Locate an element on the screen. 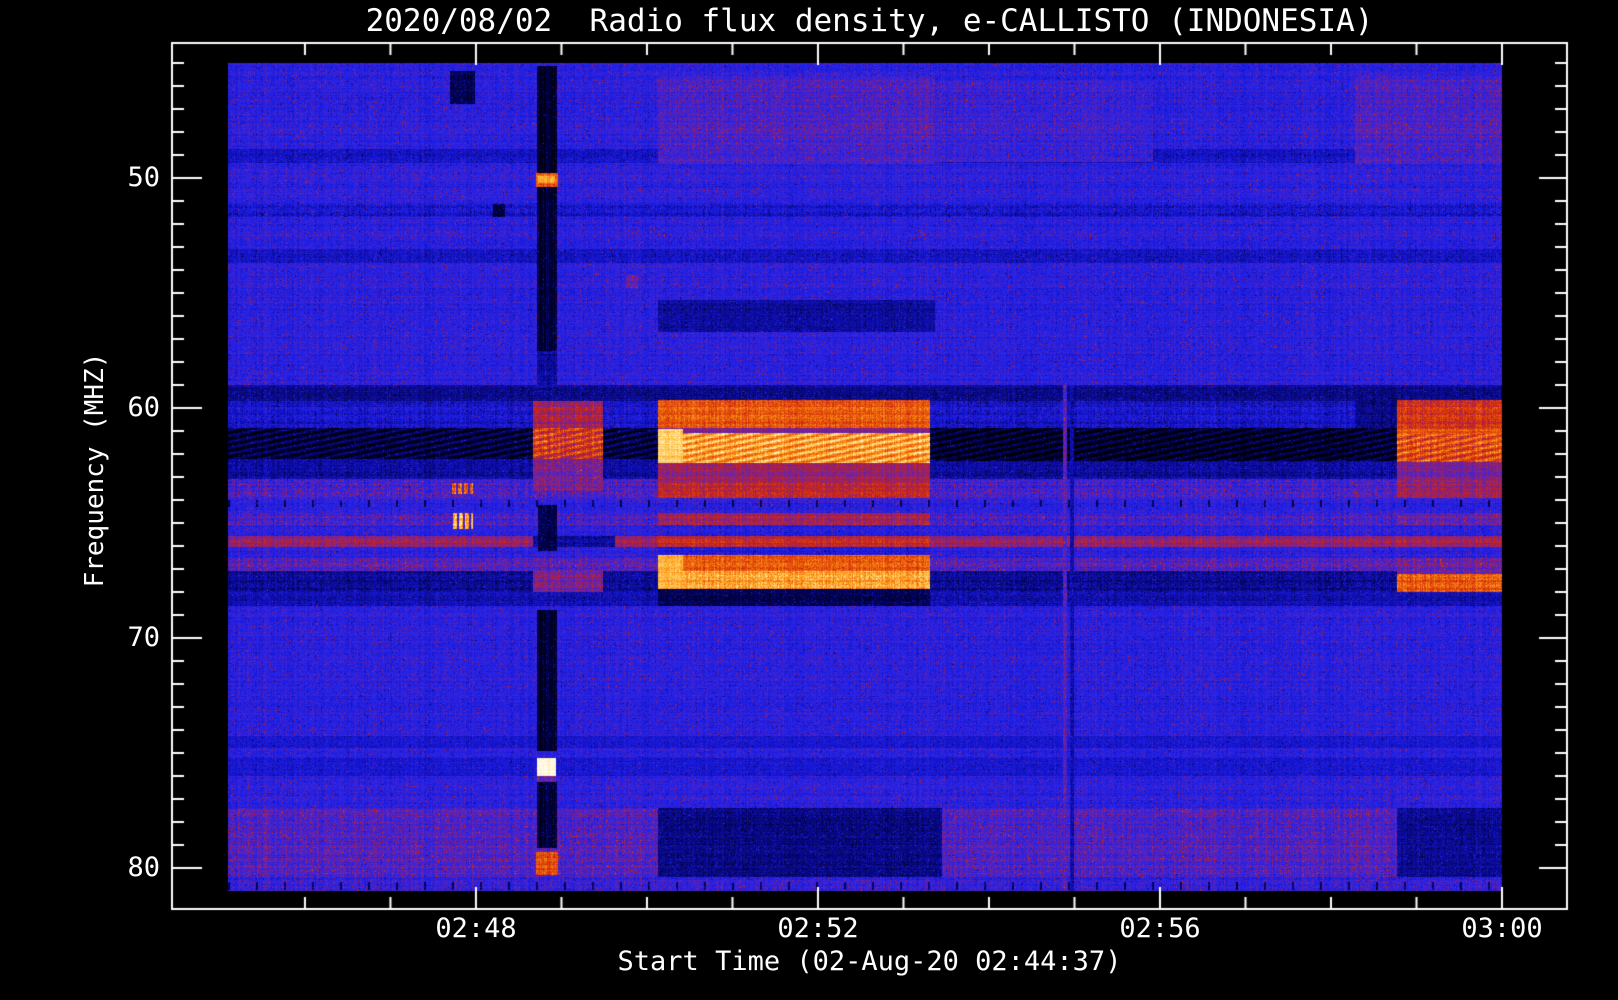 The image size is (1618, 1000). y-tick-label-80: 80 is located at coordinates (143, 867).